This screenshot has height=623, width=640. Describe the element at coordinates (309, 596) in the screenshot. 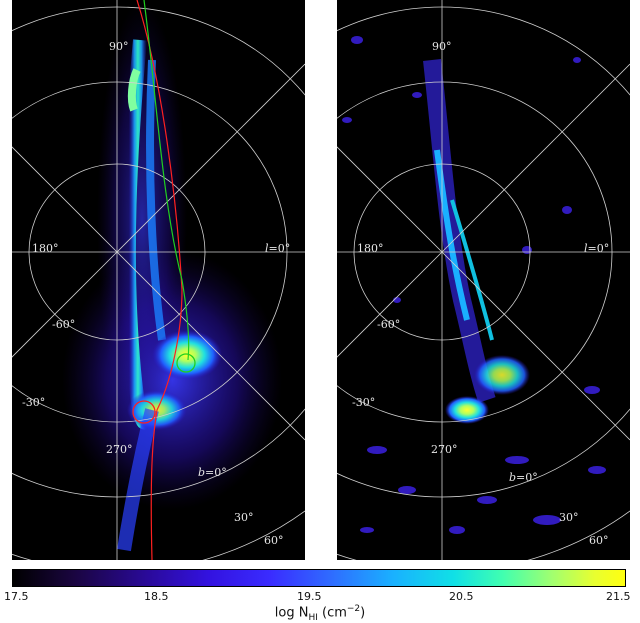

I see `colorbar-tick: 19.5` at that location.